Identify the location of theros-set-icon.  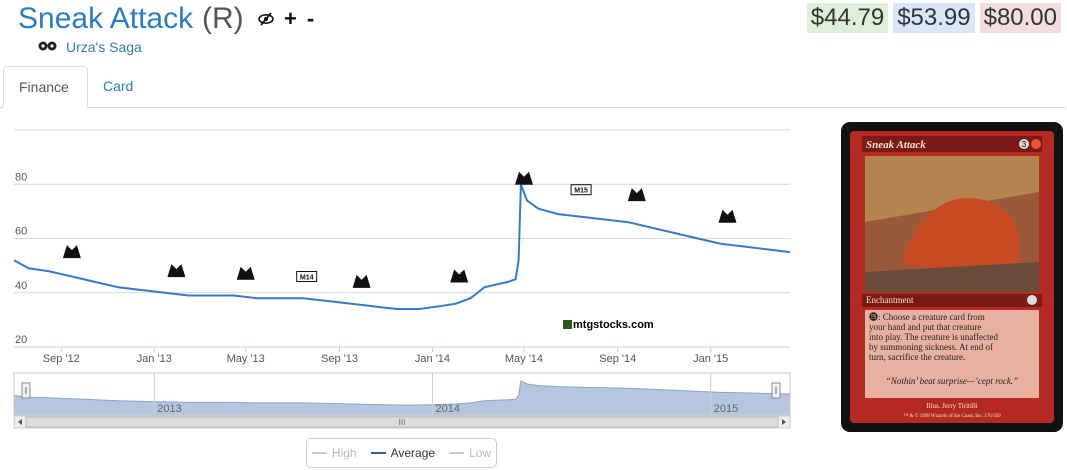
(361, 281).